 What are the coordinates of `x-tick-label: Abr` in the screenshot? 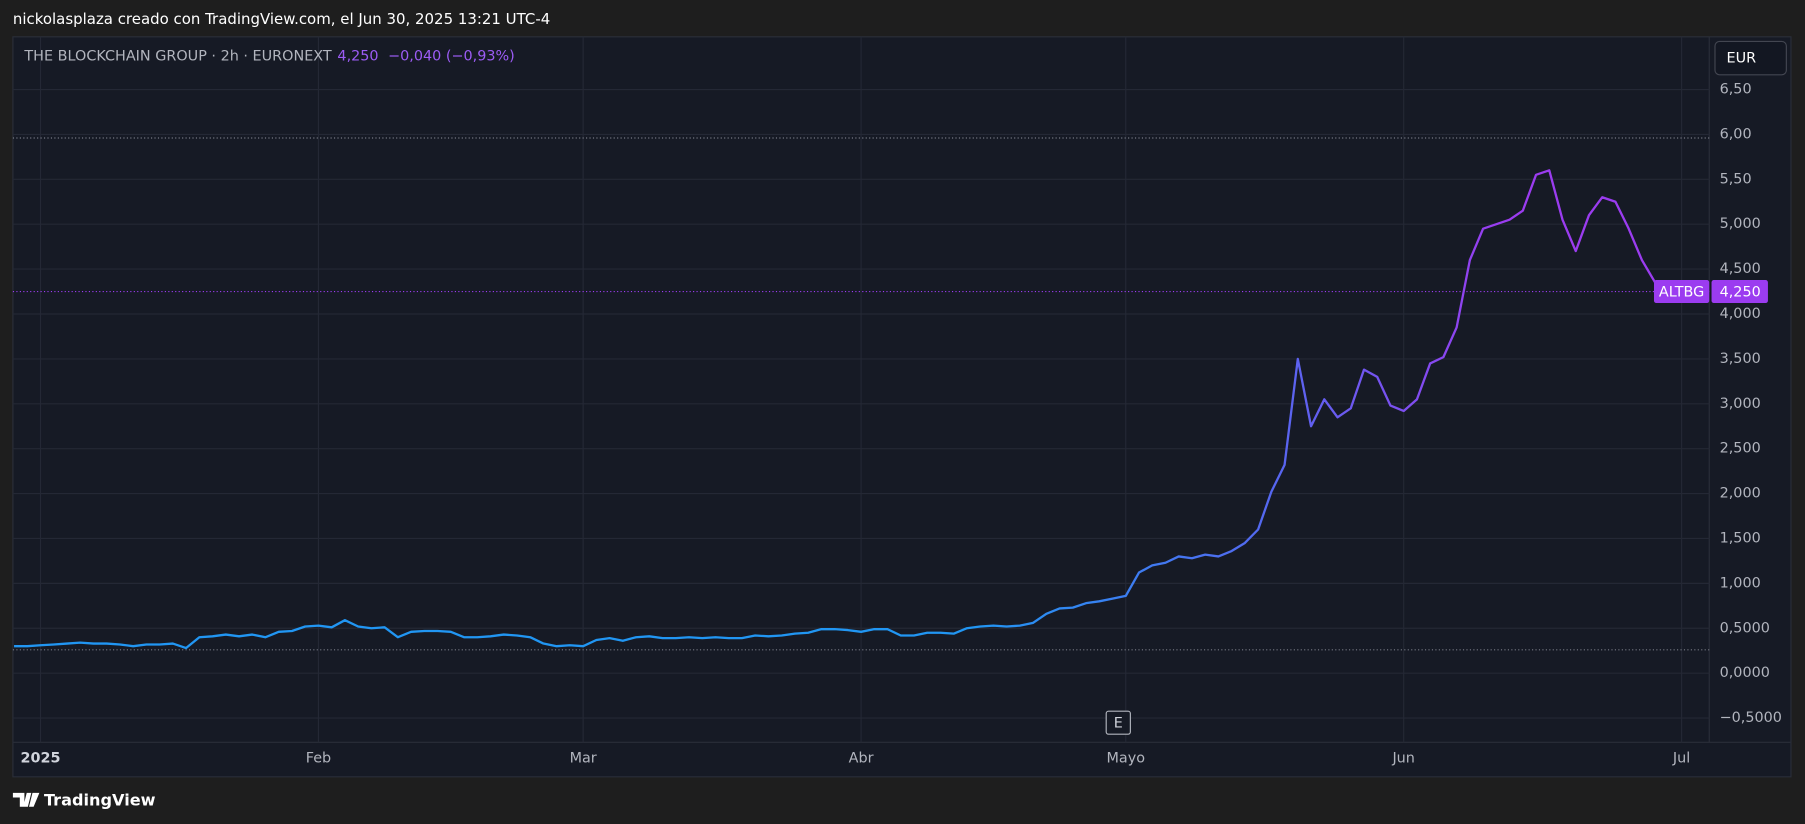 It's located at (861, 758).